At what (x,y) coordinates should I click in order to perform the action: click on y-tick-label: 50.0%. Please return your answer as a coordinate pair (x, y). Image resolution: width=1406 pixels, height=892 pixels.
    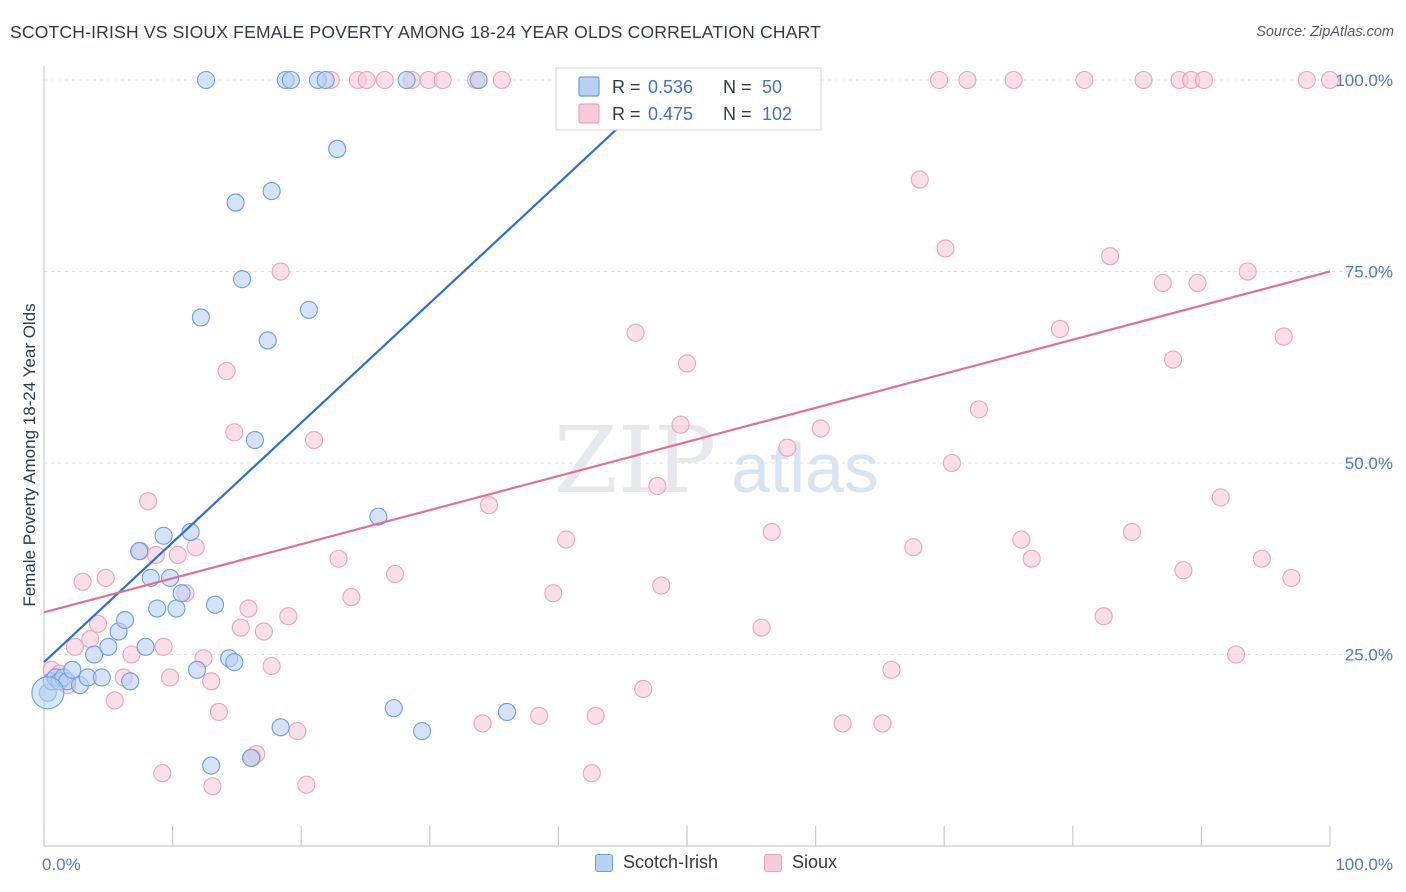
    Looking at the image, I should click on (1369, 463).